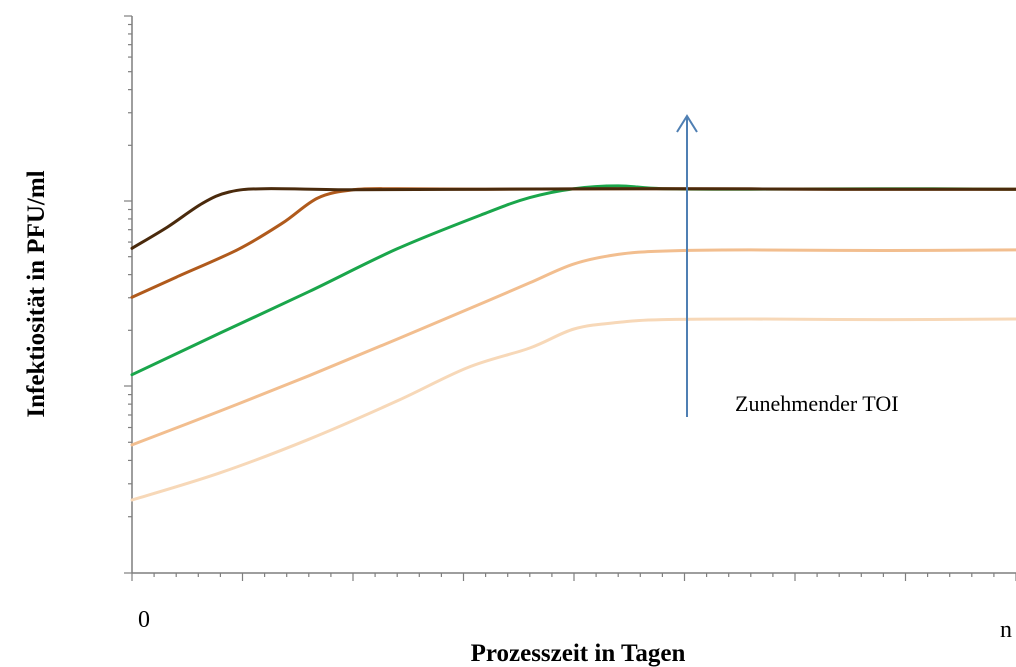  What do you see at coordinates (578, 653) in the screenshot?
I see `x-axis-title: Prozesszeit in Tagen` at bounding box center [578, 653].